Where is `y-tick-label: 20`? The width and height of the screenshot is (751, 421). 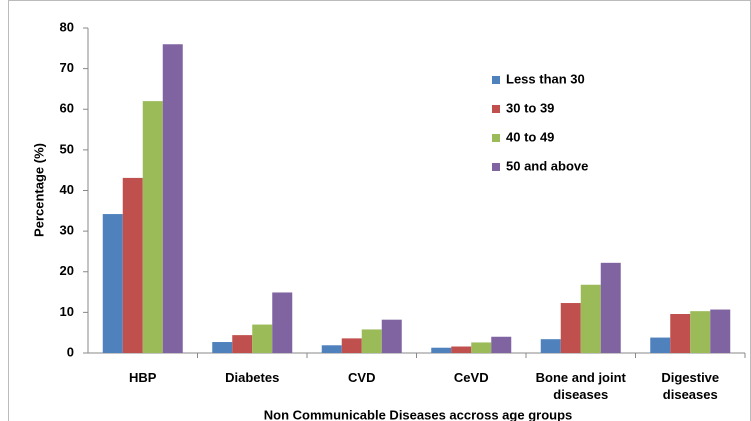
y-tick-label: 20 is located at coordinates (67, 270).